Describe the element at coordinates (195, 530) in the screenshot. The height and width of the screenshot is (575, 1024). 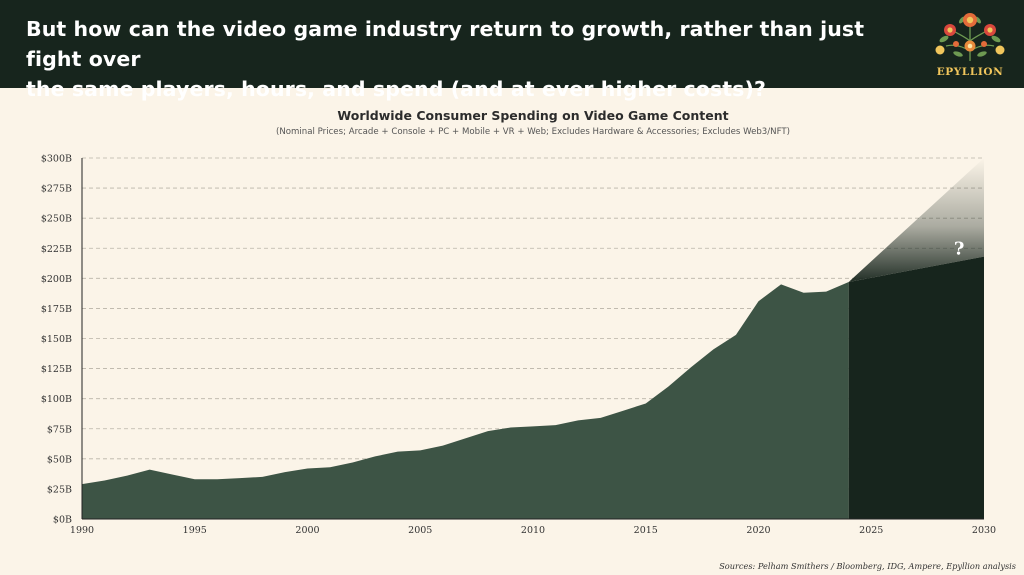
I see `x-tick-label: 1995` at that location.